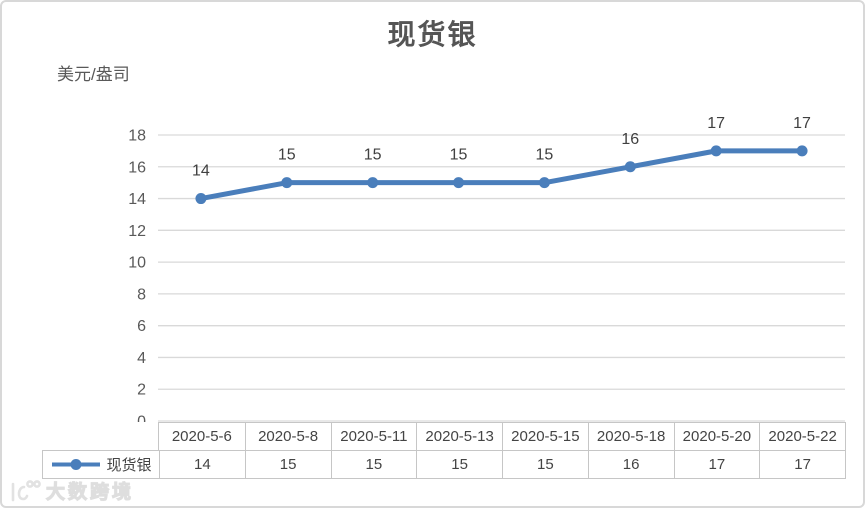 Image resolution: width=865 pixels, height=508 pixels. What do you see at coordinates (141, 294) in the screenshot?
I see `y-tick-label: 8` at bounding box center [141, 294].